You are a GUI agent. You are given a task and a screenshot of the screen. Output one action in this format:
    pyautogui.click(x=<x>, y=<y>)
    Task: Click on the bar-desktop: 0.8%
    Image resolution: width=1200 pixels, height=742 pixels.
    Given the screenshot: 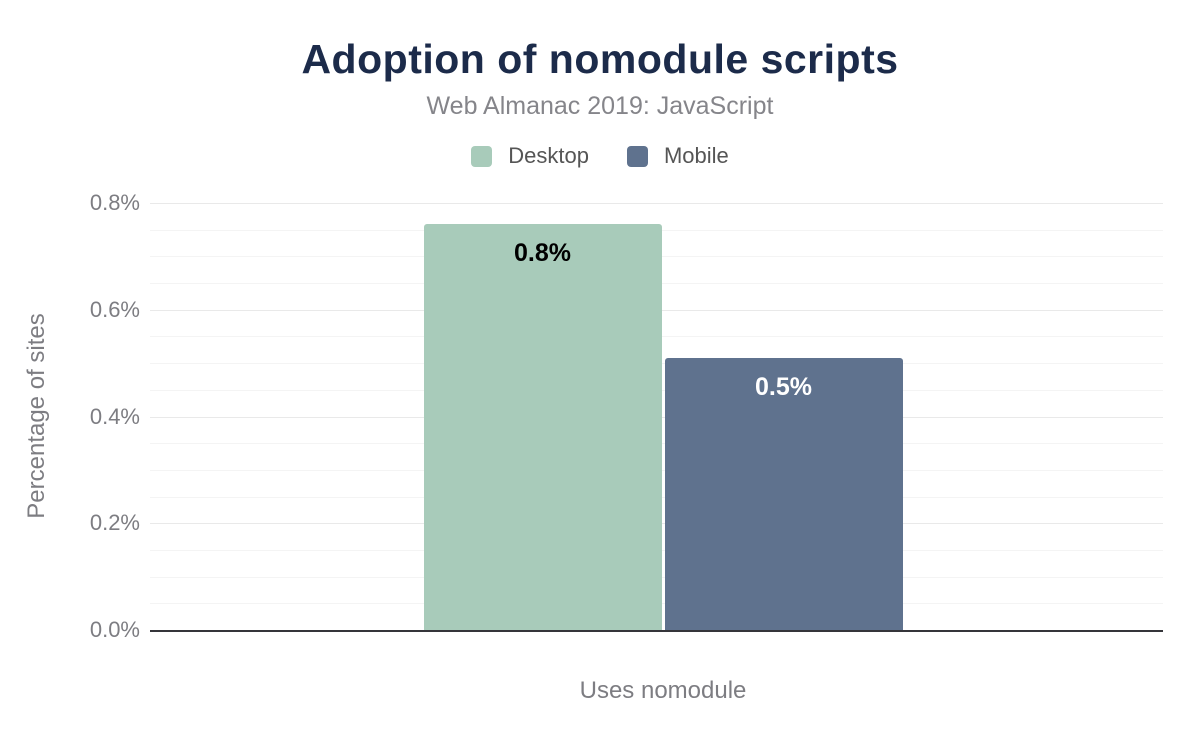 What is the action you would take?
    pyautogui.click(x=542, y=427)
    